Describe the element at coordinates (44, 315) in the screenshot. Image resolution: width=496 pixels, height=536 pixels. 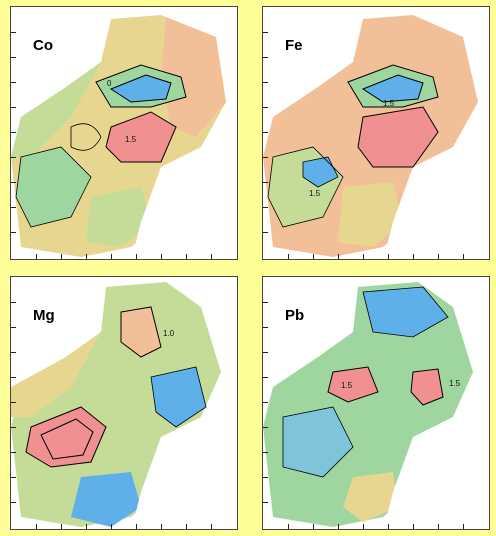
I see `element-label: Mg` at that location.